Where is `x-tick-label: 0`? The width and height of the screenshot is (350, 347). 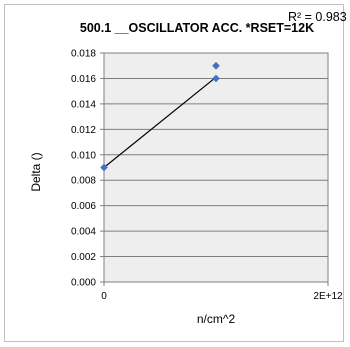 x-tick-label: 0 is located at coordinates (104, 296).